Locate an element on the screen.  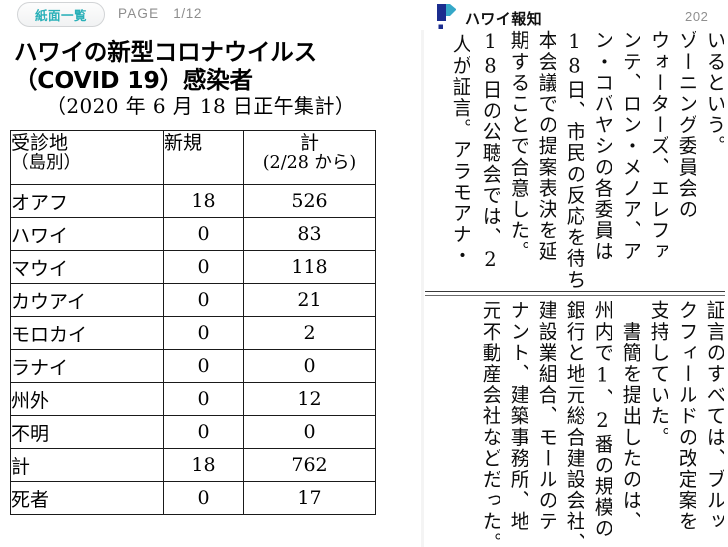
cell-region: モロカイ is located at coordinates (87, 333).